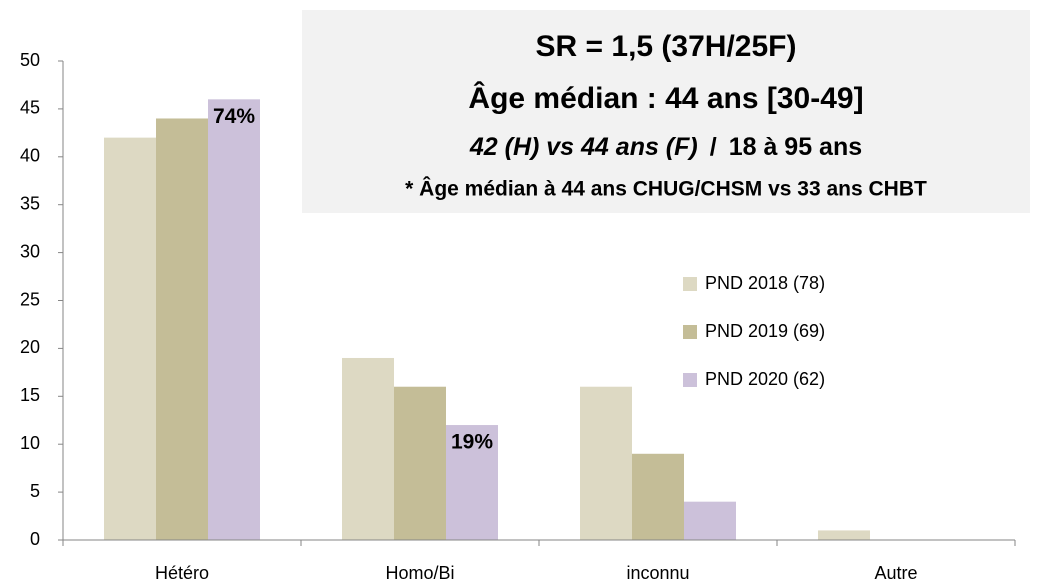  Describe the element at coordinates (30, 156) in the screenshot. I see `y-tick-label: 40` at that location.